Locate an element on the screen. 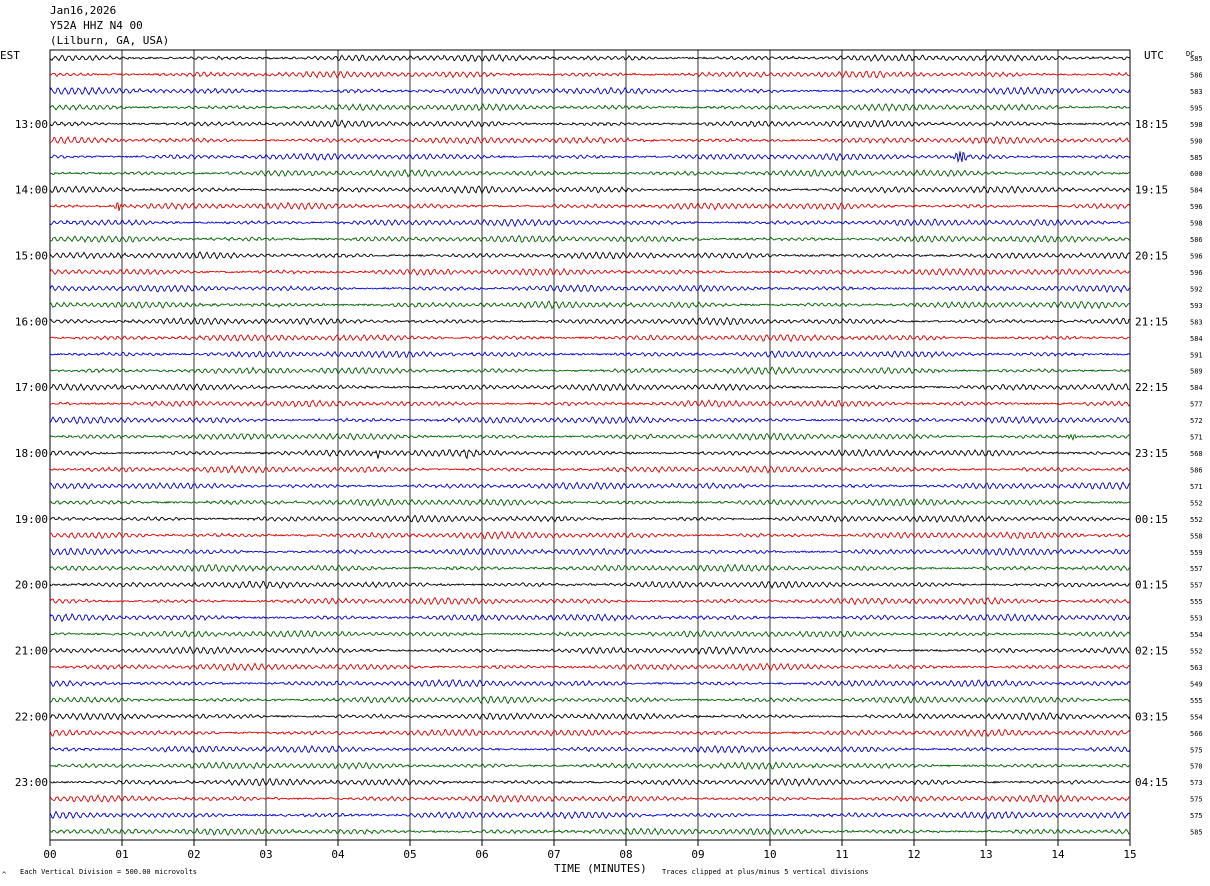 The image size is (1210, 886). dc-offset-label: 558 is located at coordinates (1196, 536).